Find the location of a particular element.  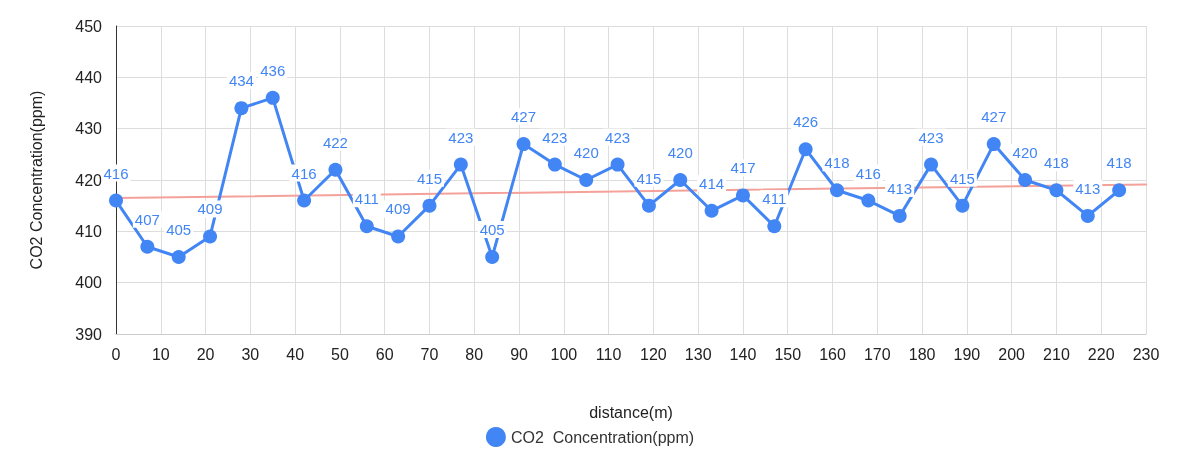

y-tick-label: 450 is located at coordinates (89, 26).